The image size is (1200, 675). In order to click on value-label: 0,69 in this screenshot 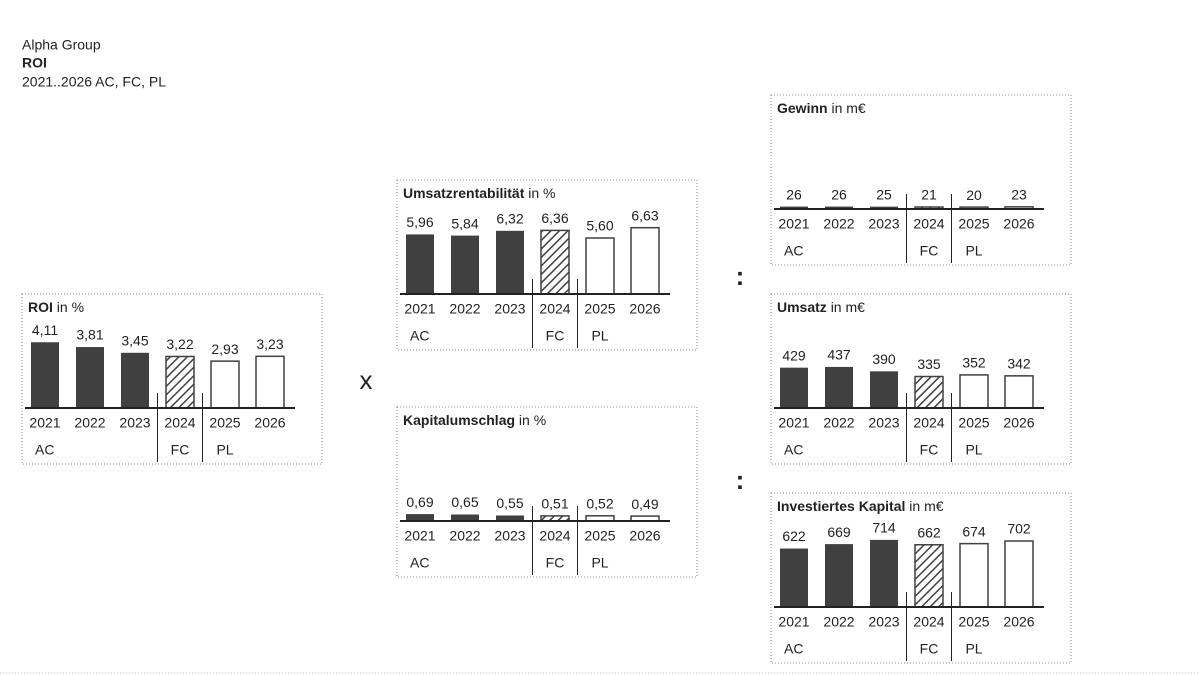, I will do `click(419, 502)`.